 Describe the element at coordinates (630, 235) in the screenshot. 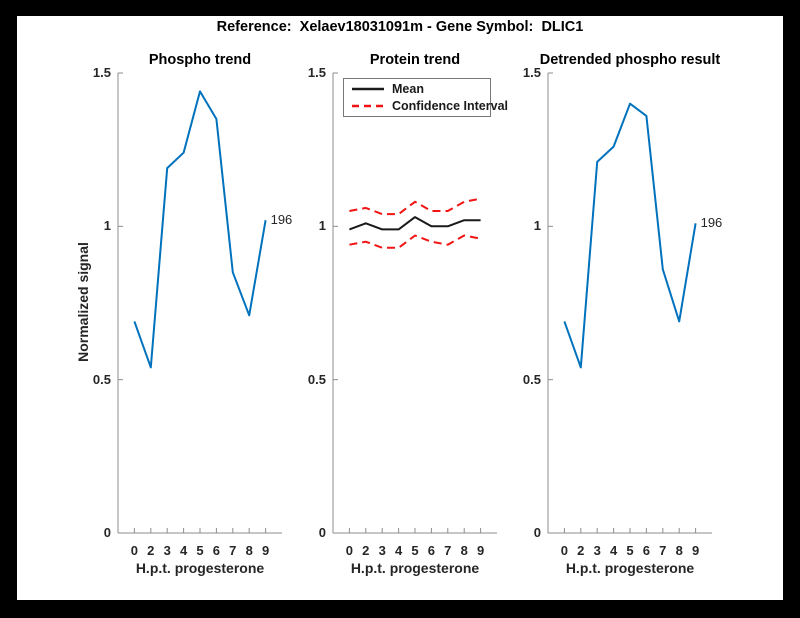

I see `detrended-phospho-signal-line` at that location.